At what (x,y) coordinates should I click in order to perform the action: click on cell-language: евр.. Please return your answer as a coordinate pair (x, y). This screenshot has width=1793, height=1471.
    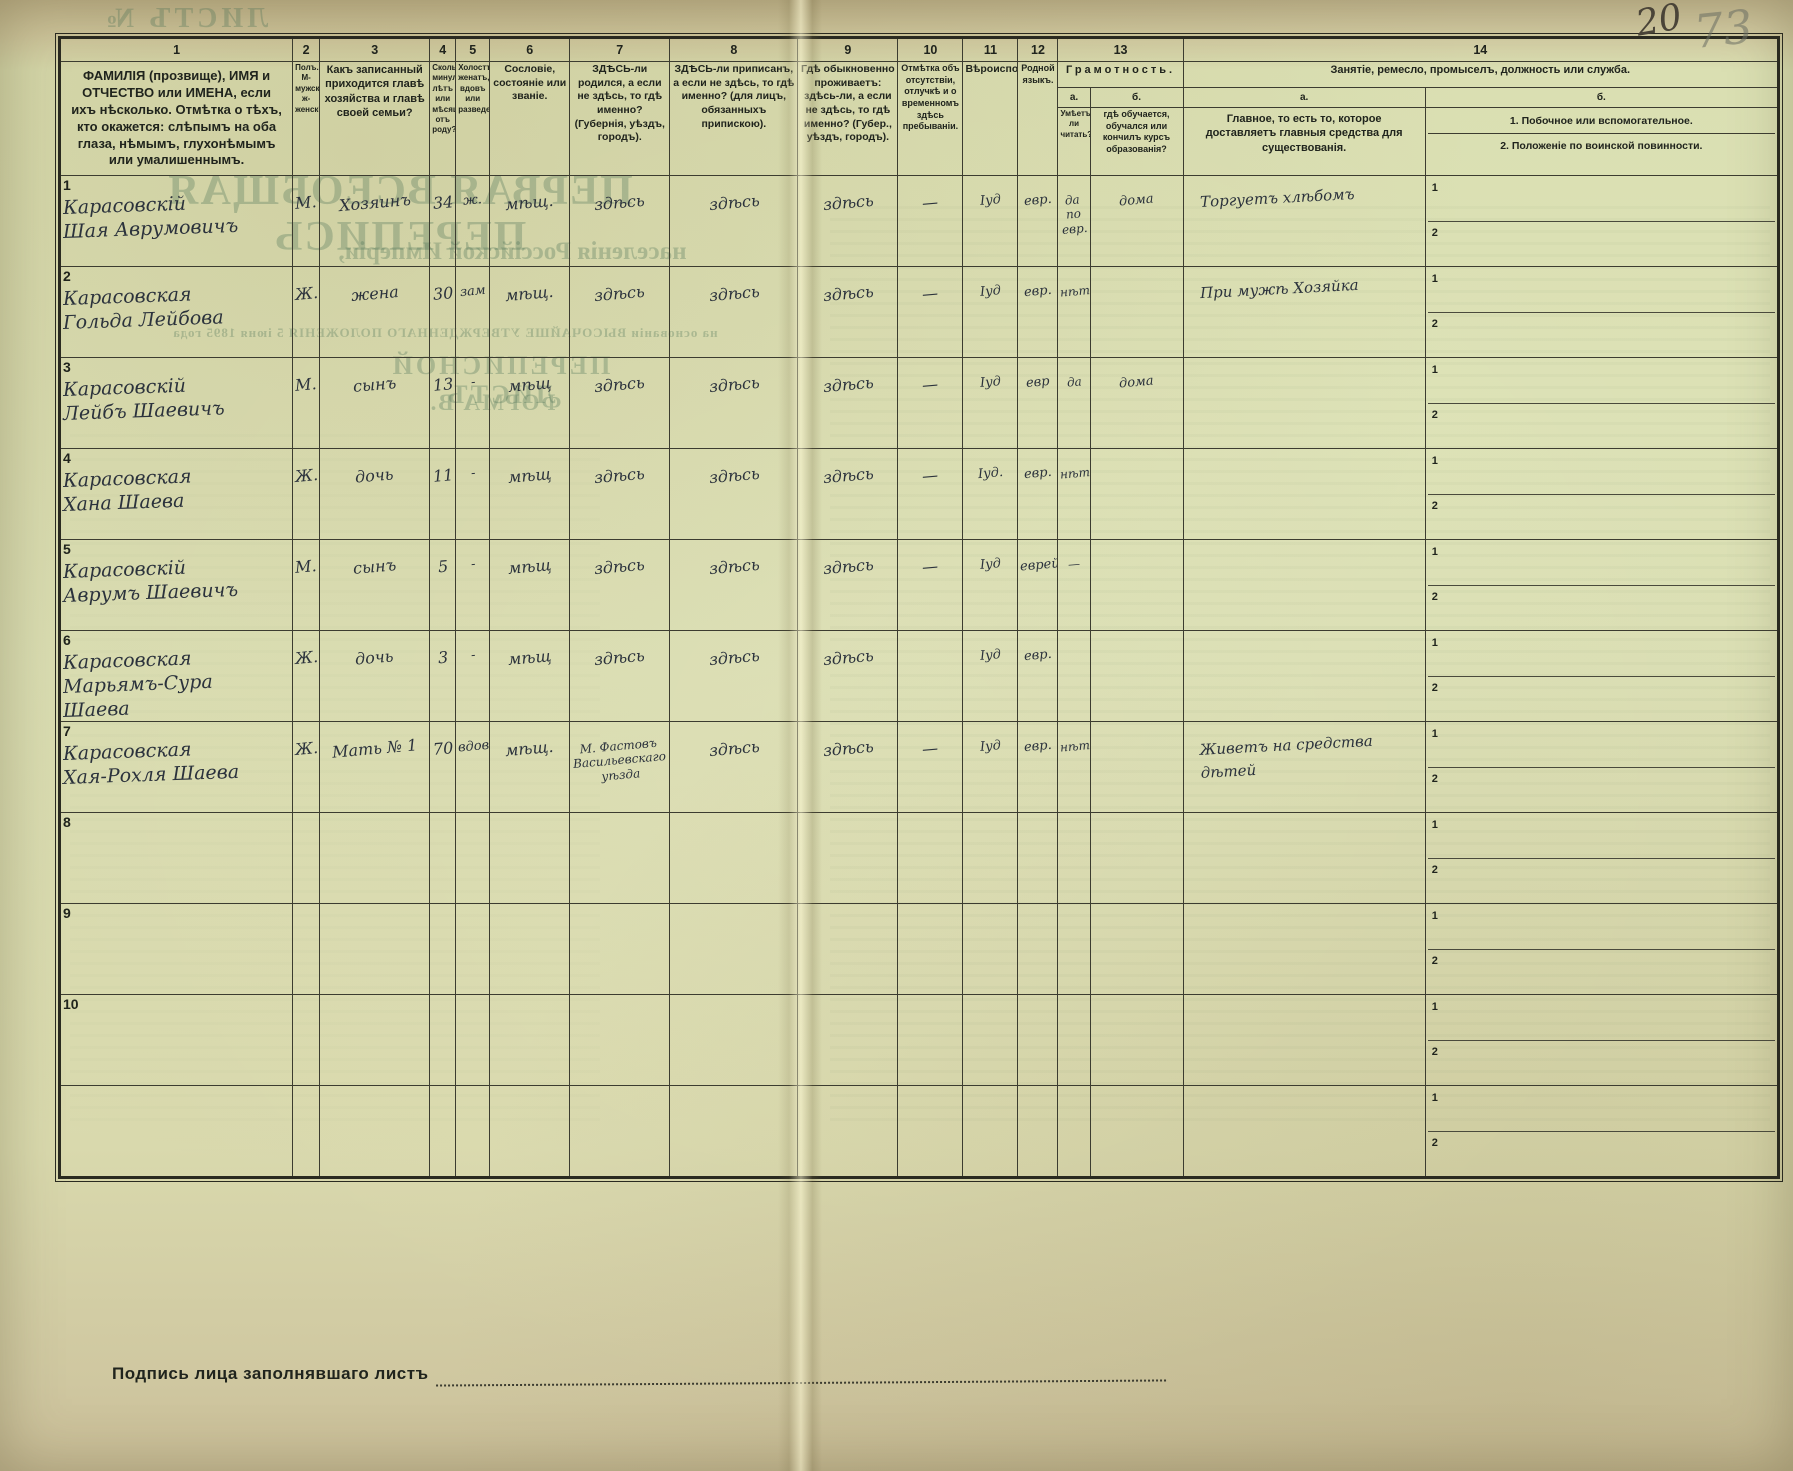
    Looking at the image, I should click on (1038, 221).